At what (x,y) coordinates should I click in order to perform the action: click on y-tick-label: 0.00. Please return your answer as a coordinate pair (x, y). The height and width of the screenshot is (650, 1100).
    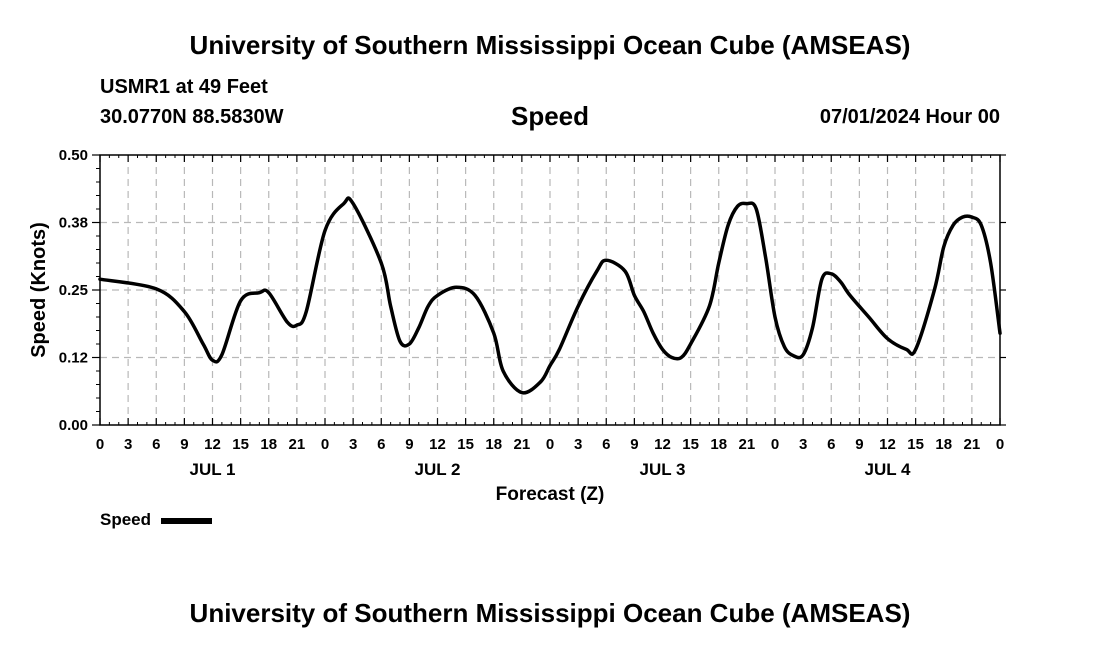
    Looking at the image, I should click on (73, 425).